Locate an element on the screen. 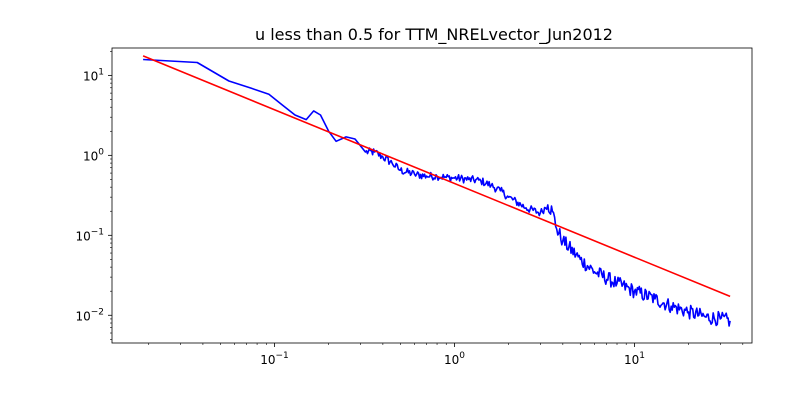 The height and width of the screenshot is (400, 800). y-tick-label: 10⁻² is located at coordinates (89, 315).